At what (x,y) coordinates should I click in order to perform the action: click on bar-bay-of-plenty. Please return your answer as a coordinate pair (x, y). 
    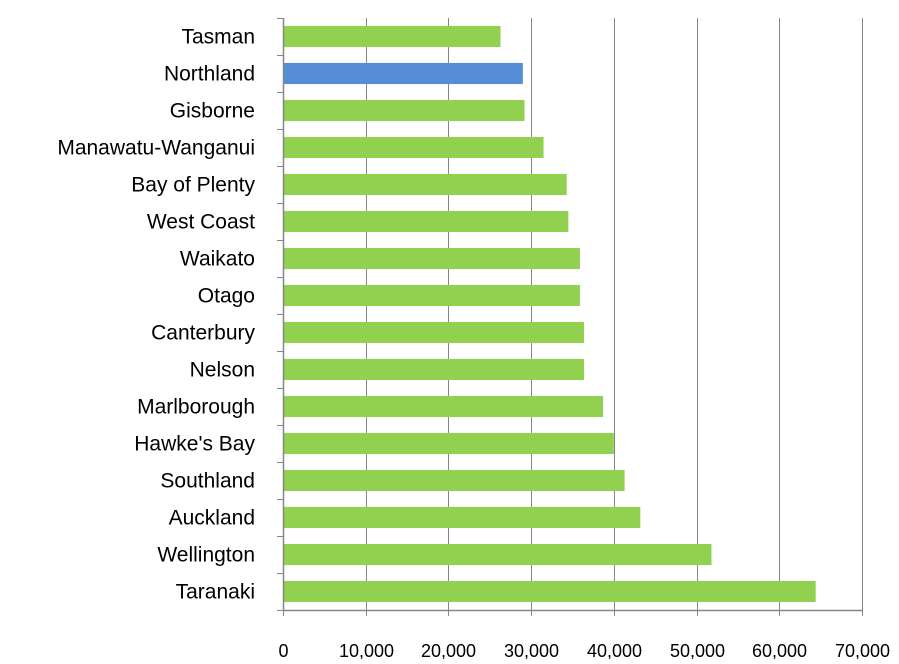
    Looking at the image, I should click on (425, 184).